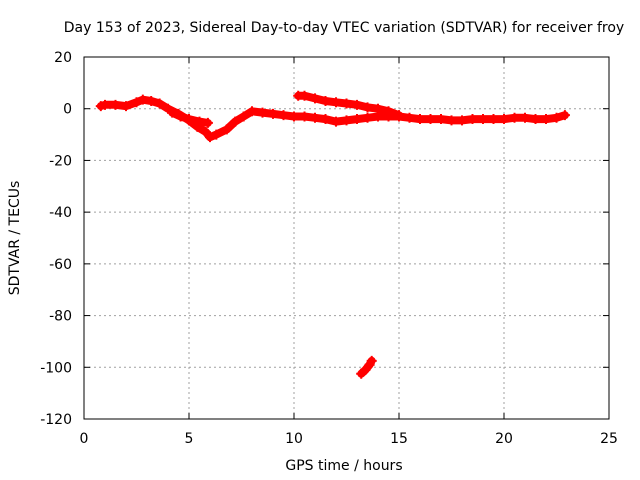 The width and height of the screenshot is (640, 480). I want to click on y-tick-label: -40, so click(60, 213).